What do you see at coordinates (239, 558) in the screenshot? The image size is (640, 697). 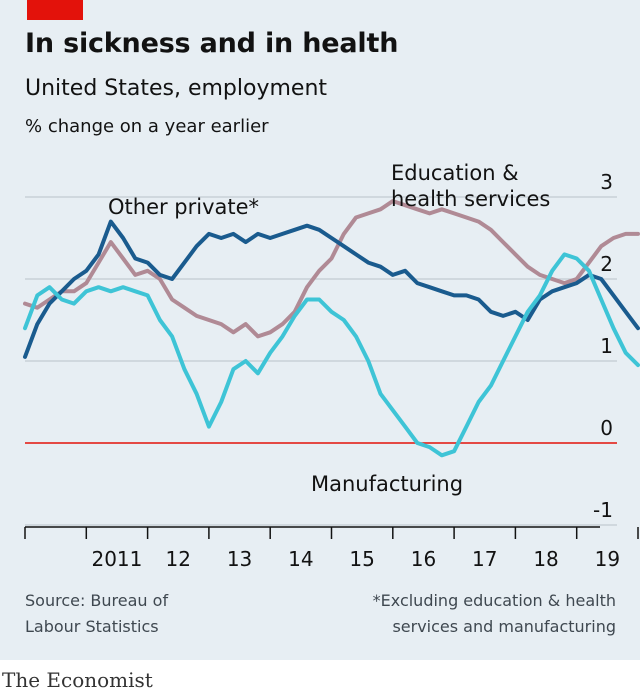 I see `x-tick-label: 13` at bounding box center [239, 558].